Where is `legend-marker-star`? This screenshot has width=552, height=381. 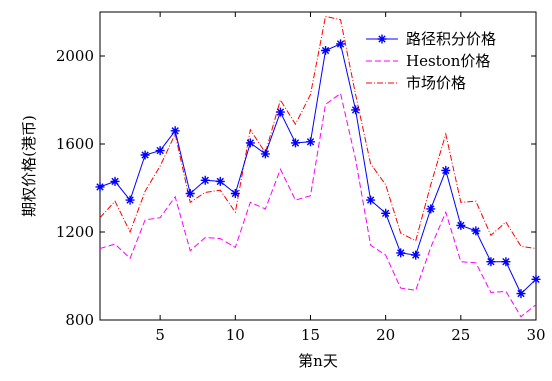 legend-marker-star is located at coordinates (382, 39).